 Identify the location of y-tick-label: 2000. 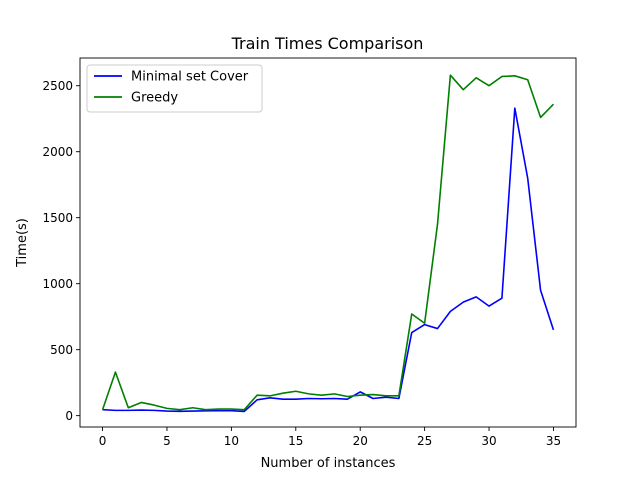
(57, 152).